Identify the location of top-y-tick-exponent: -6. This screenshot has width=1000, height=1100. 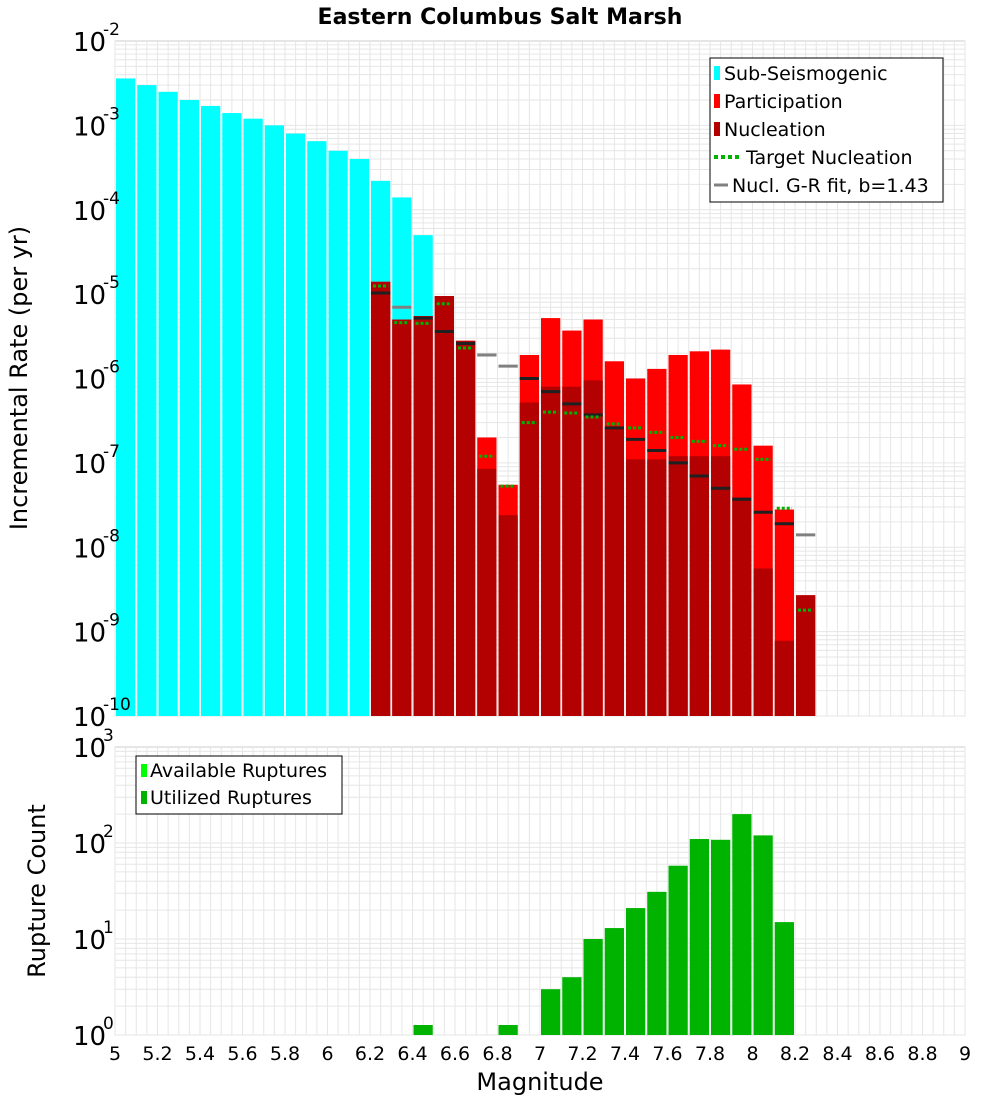
(111, 368).